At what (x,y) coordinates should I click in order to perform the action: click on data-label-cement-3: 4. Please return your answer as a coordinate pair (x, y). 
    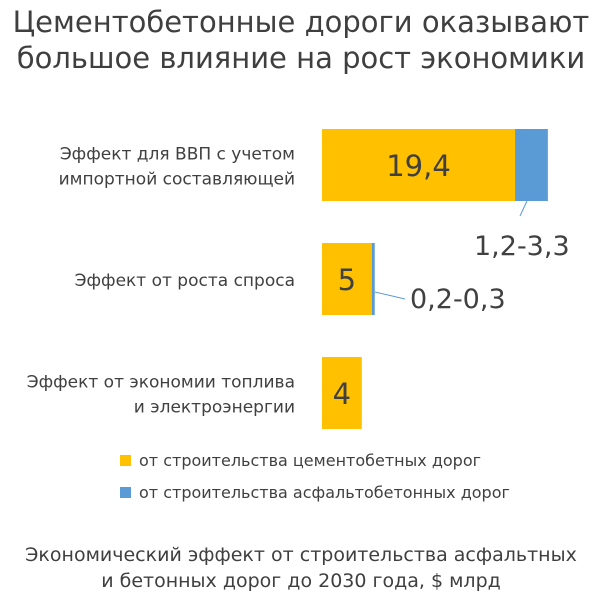
    Looking at the image, I should click on (342, 394).